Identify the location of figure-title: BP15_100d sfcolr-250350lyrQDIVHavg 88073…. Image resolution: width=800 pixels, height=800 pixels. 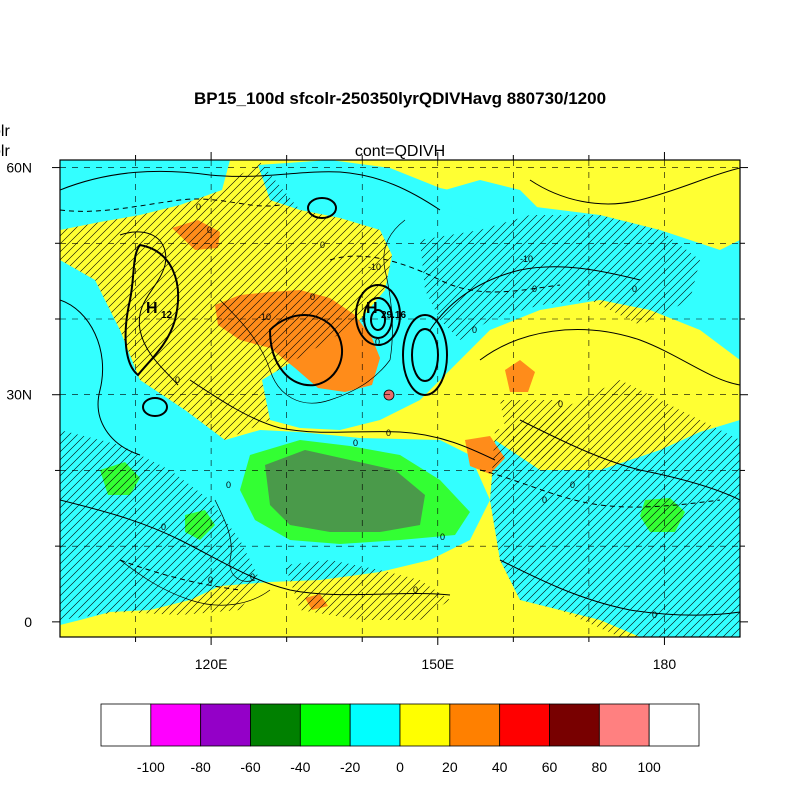
(400, 98).